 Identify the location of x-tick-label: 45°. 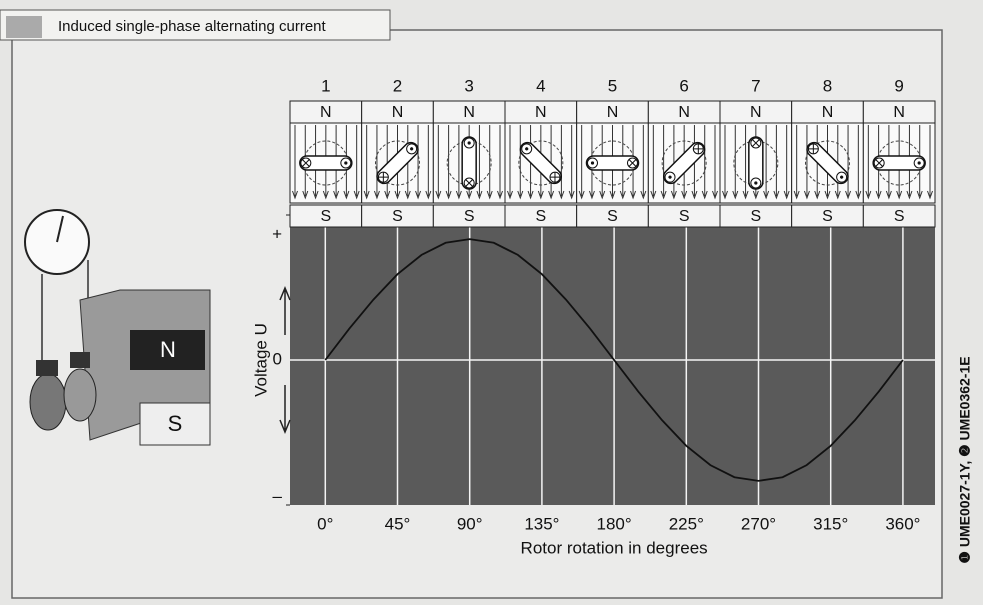
(398, 523).